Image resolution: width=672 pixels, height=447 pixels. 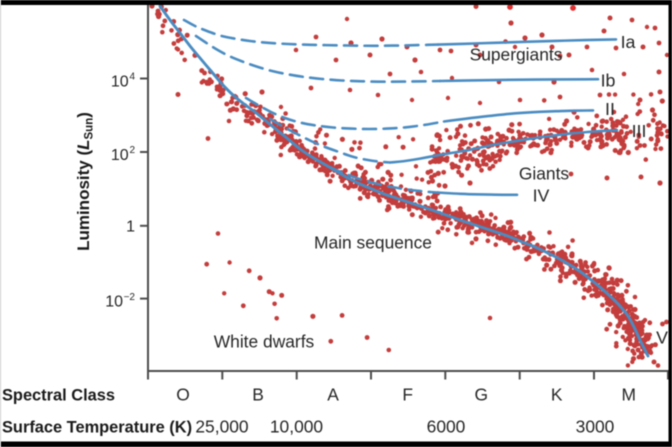 What do you see at coordinates (608, 80) in the screenshot?
I see `svg-text: Ib` at bounding box center [608, 80].